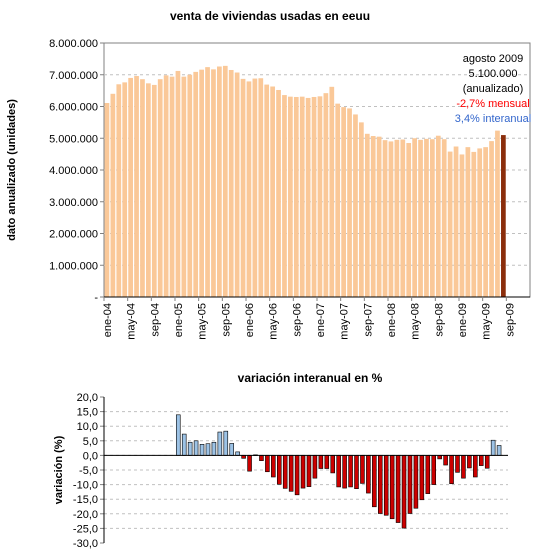  Describe the element at coordinates (368, 320) in the screenshot. I see `top-x-tick-label: sep-07` at that location.